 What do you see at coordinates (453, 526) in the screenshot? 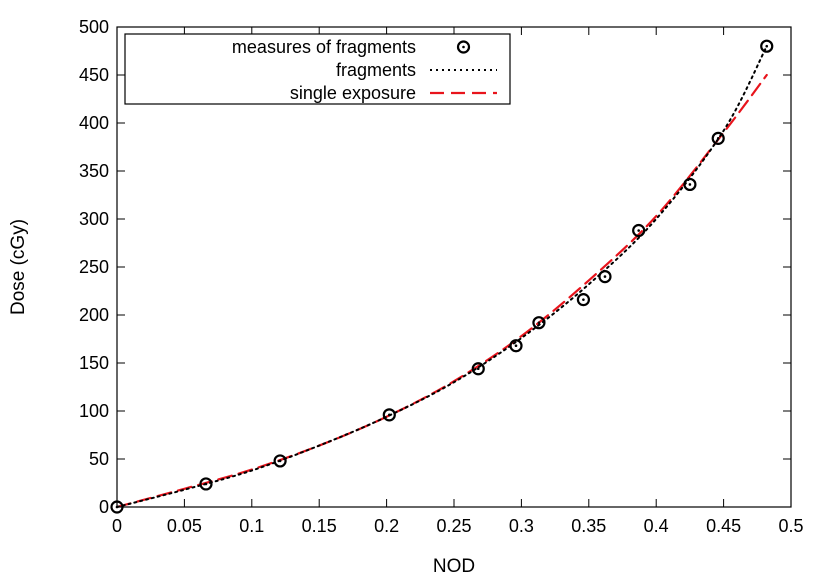
I see `x-tick-label: 0.25` at bounding box center [453, 526].